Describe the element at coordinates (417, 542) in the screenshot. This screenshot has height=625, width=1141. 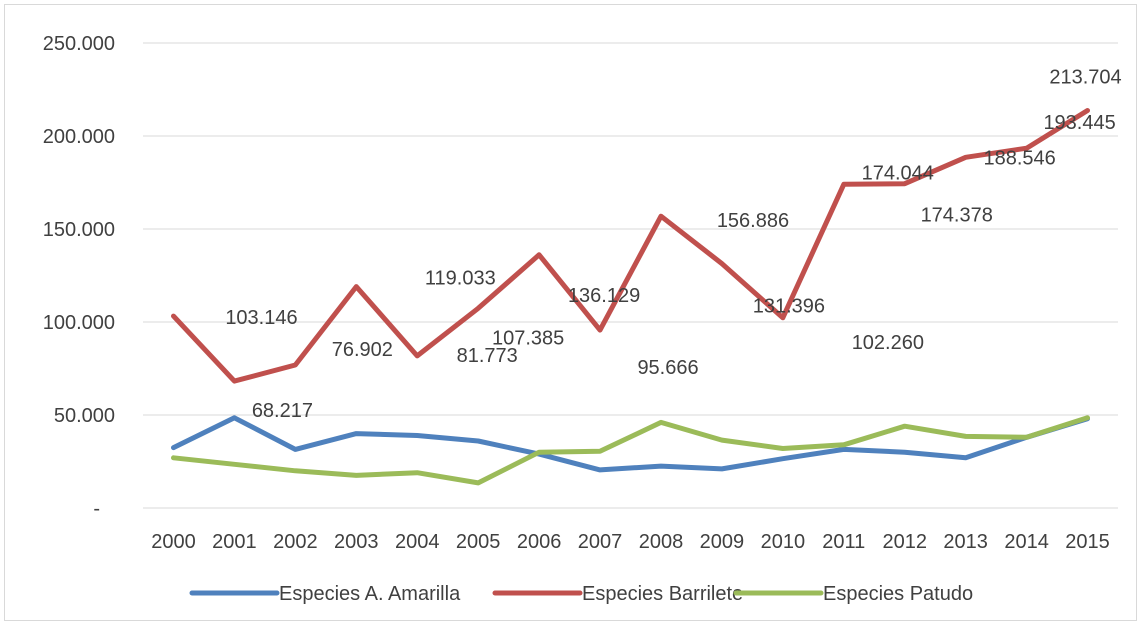
I see `x-tick-label: 2004` at that location.